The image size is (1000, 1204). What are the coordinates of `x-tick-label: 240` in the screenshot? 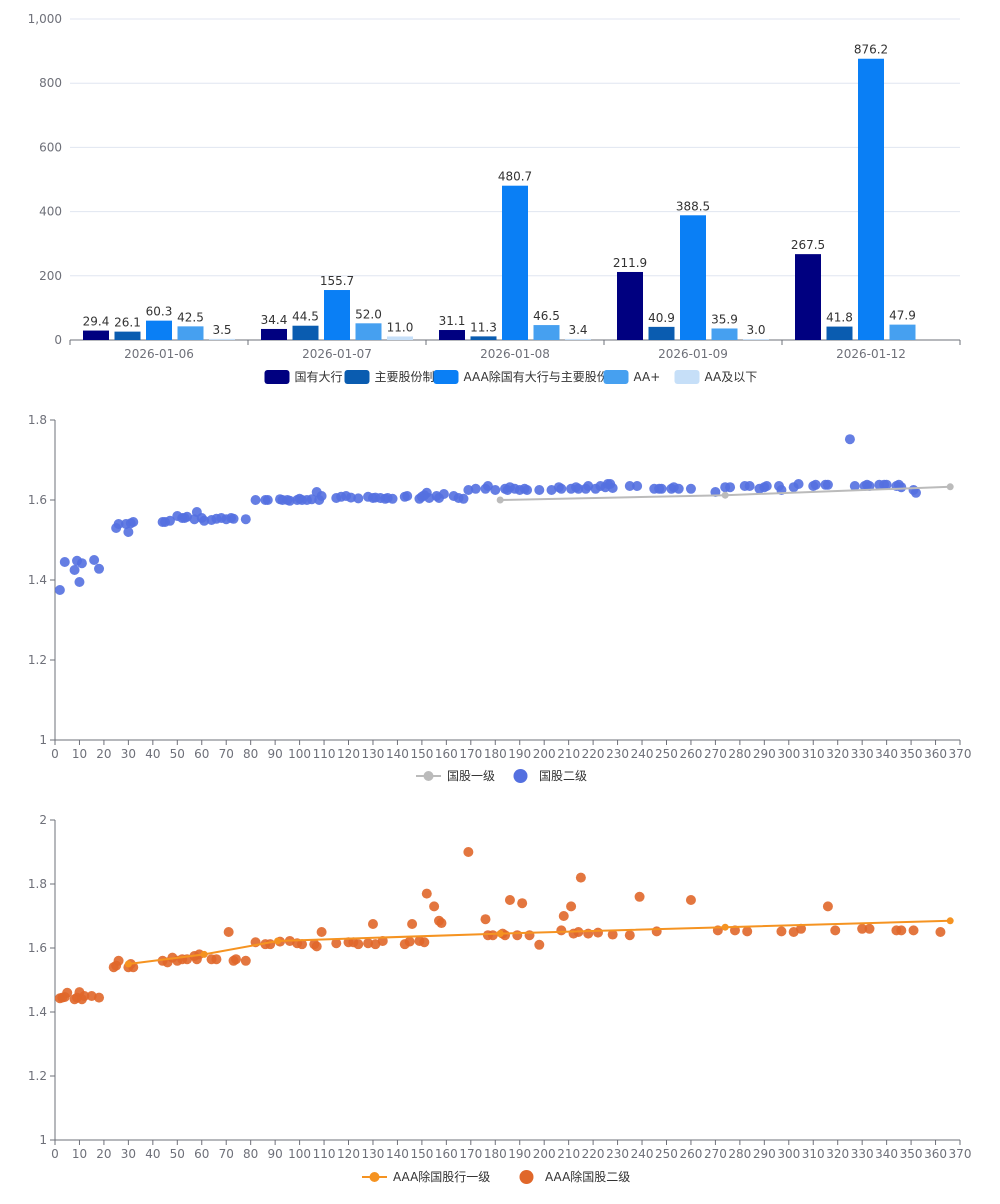 It's located at (642, 1154).